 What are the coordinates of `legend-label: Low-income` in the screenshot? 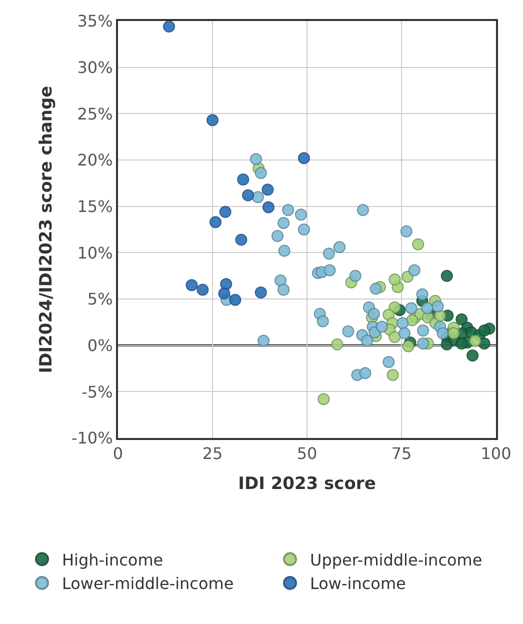 It's located at (358, 584).